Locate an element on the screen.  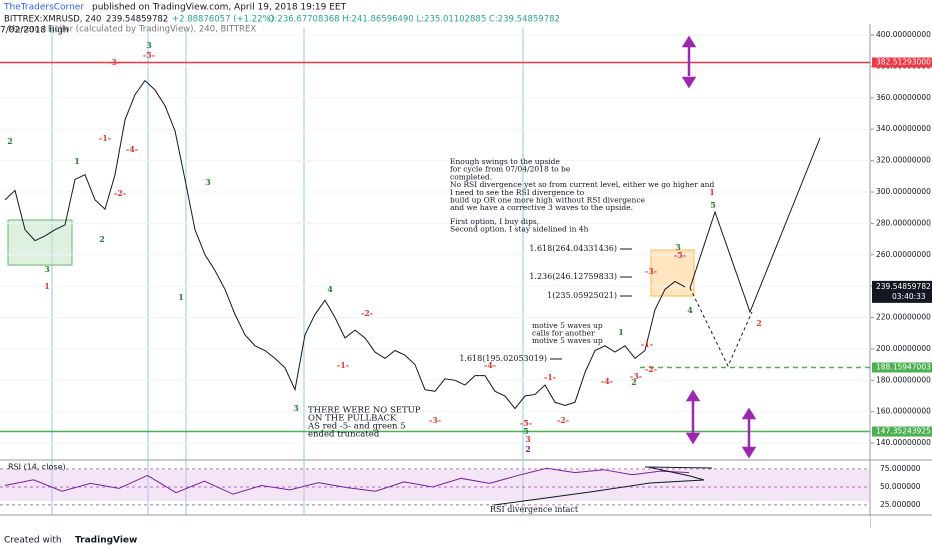
level-label: 382.51293000 is located at coordinates (903, 62).